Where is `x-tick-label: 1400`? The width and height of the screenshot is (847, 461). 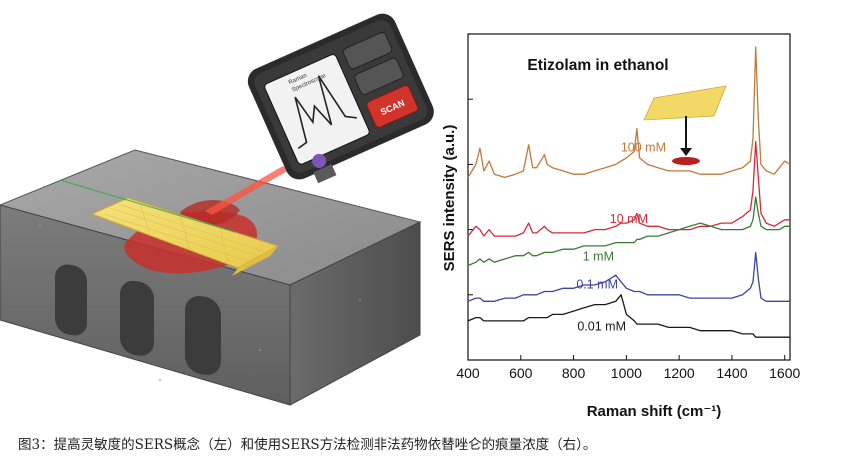 x-tick-label: 1400 is located at coordinates (731, 373).